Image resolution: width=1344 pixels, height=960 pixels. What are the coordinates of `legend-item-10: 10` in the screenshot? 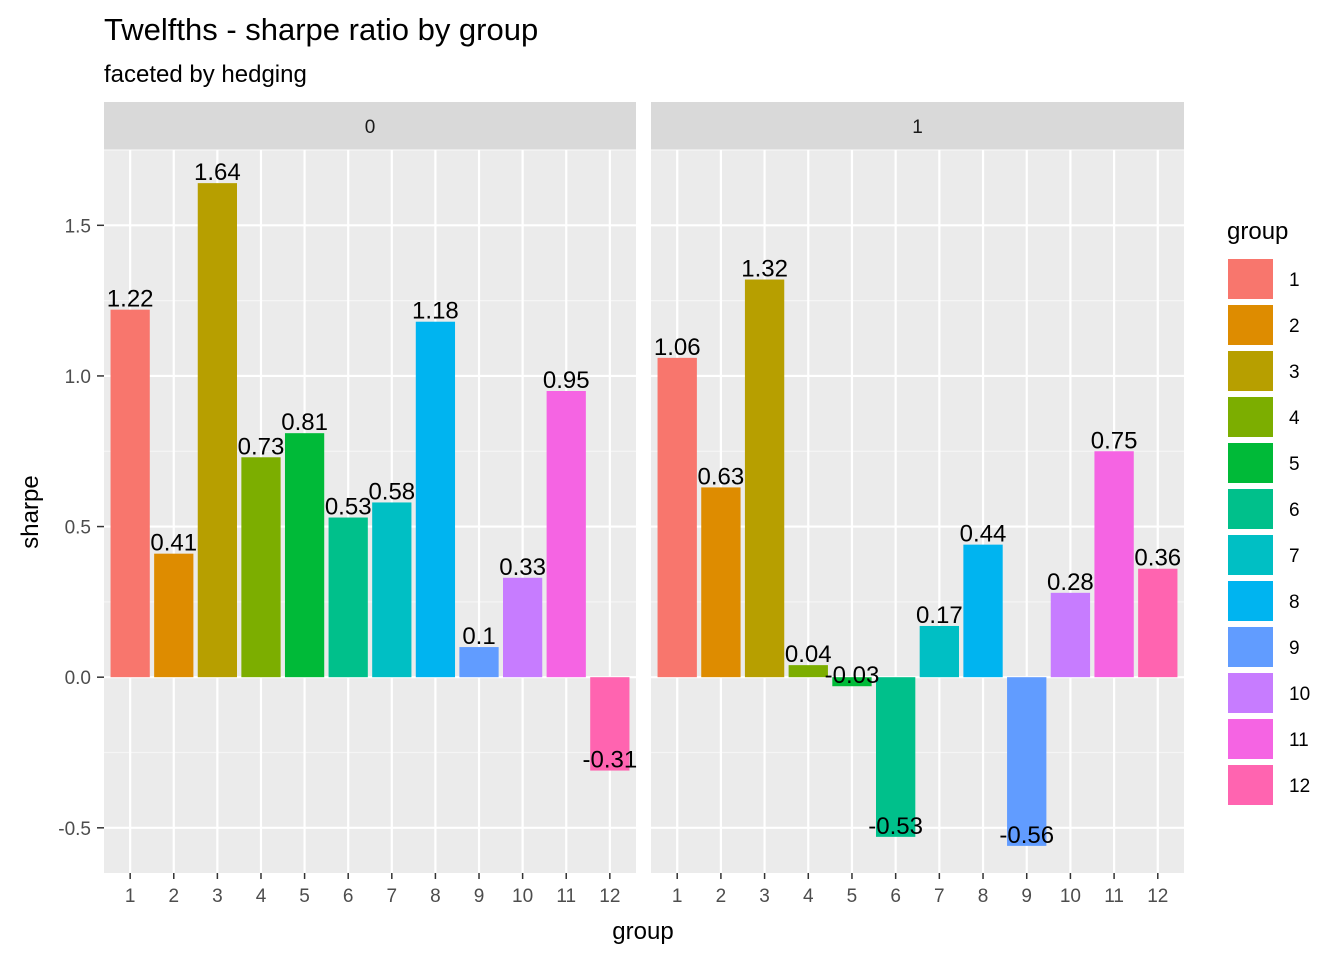 It's located at (1269, 693).